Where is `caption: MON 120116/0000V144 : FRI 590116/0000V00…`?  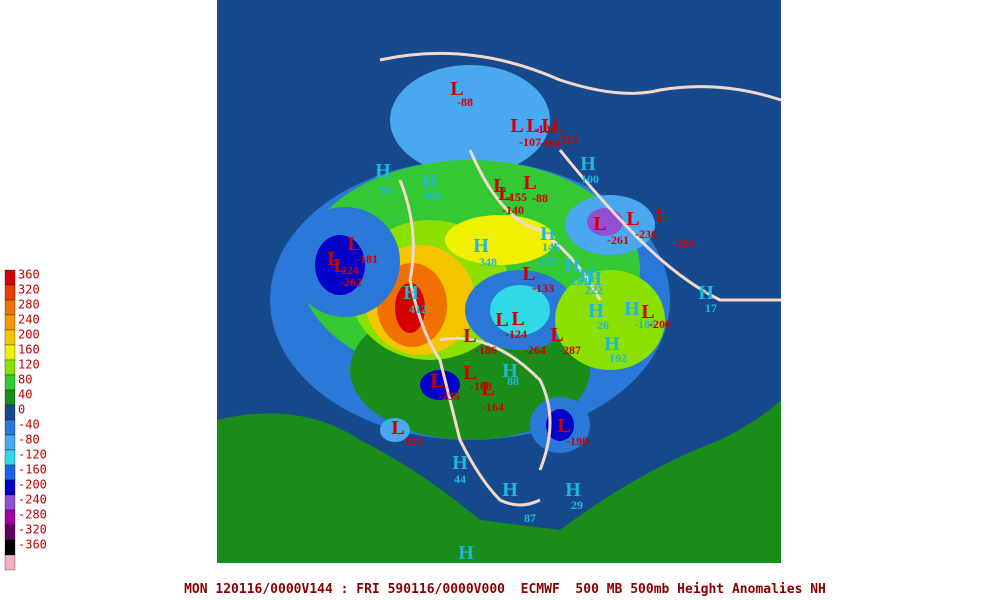 caption: MON 120116/0000V144 : FRI 590116/0000V00… is located at coordinates (505, 589).